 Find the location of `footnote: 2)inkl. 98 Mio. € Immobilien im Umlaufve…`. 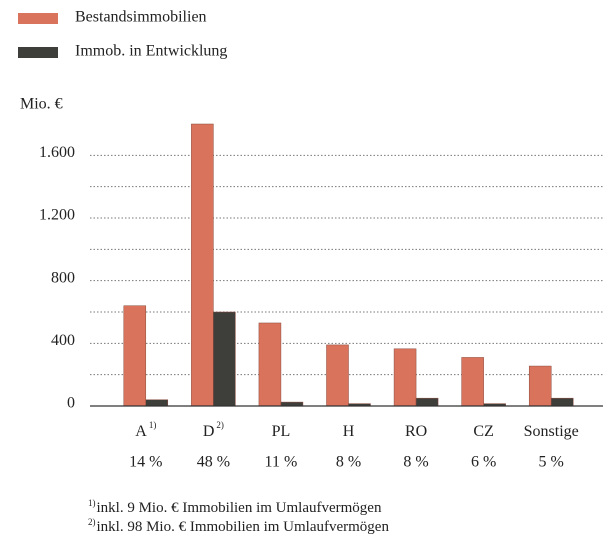

footnote: 2)inkl. 98 Mio. € Immobilien im Umlaufve… is located at coordinates (238, 526).